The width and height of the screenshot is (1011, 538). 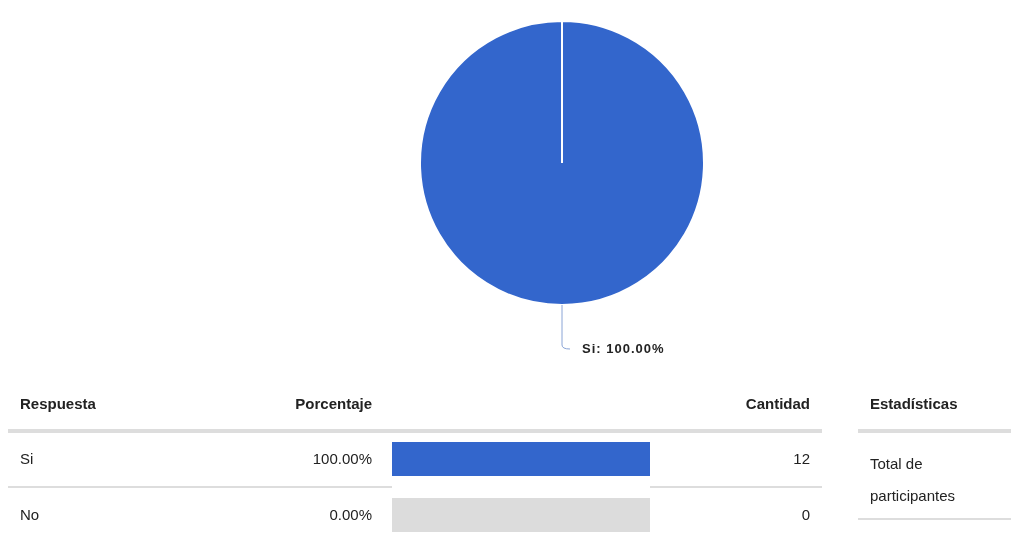 What do you see at coordinates (333, 403) in the screenshot?
I see `text: Porcentaje` at bounding box center [333, 403].